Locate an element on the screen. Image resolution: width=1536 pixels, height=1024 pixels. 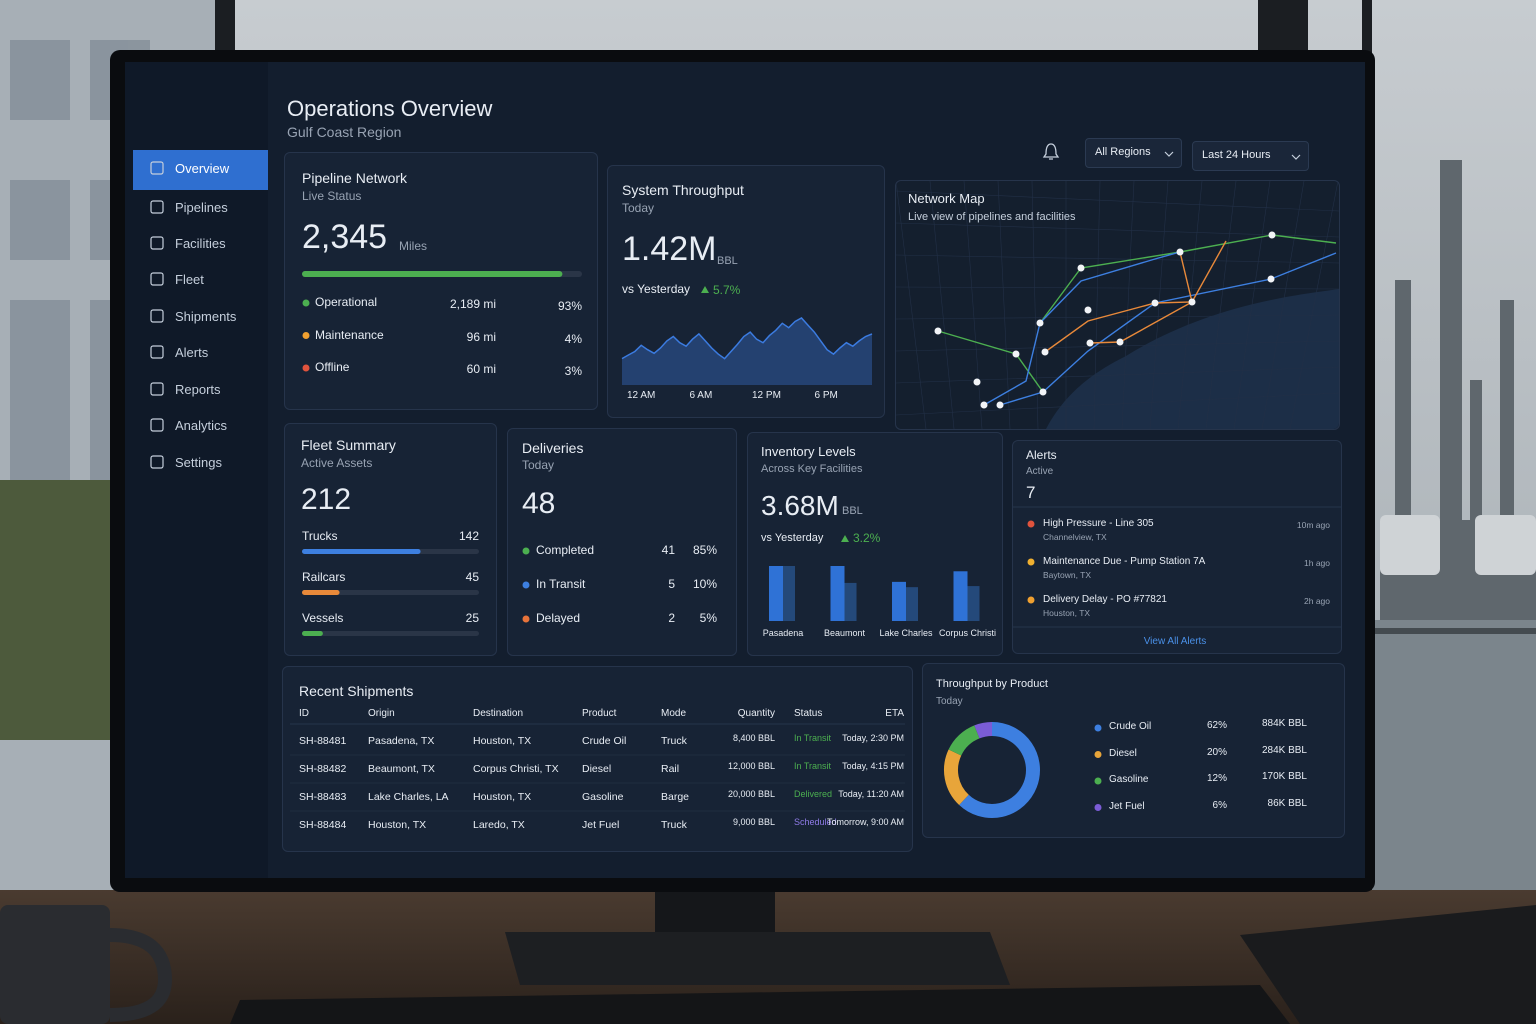
table-cell: Delivered is located at coordinates (813, 794).